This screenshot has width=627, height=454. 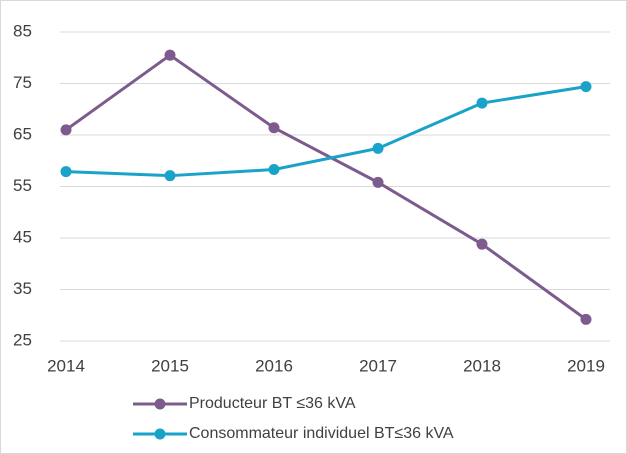 What do you see at coordinates (22, 236) in the screenshot?
I see `y-tick-label: 45` at bounding box center [22, 236].